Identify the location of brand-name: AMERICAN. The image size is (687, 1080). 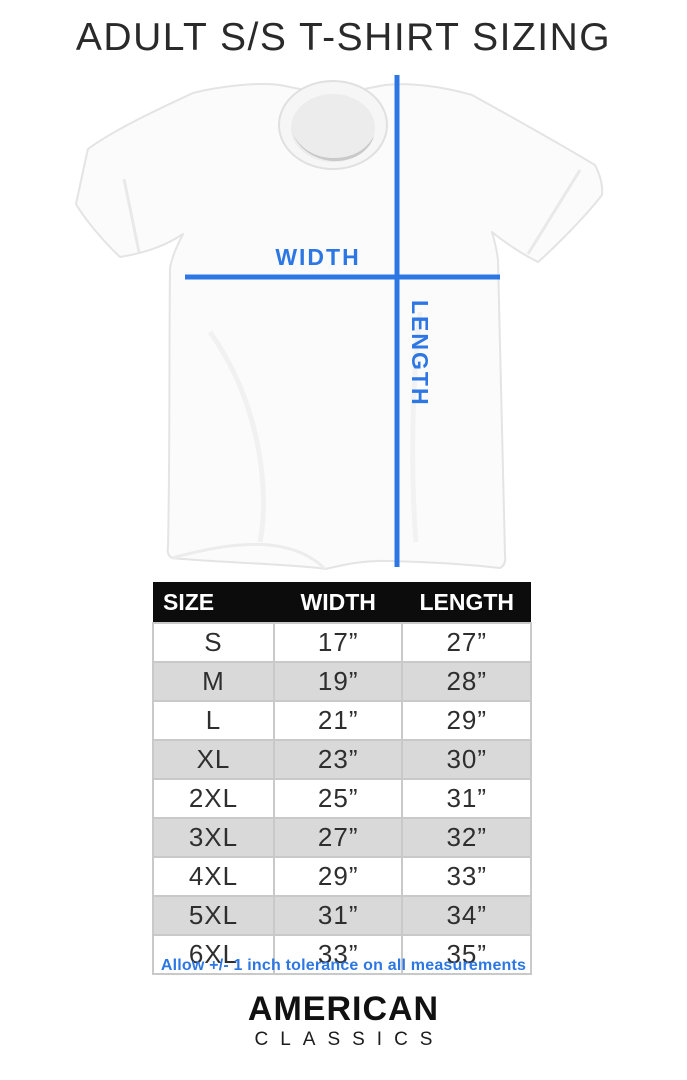
(343, 1009).